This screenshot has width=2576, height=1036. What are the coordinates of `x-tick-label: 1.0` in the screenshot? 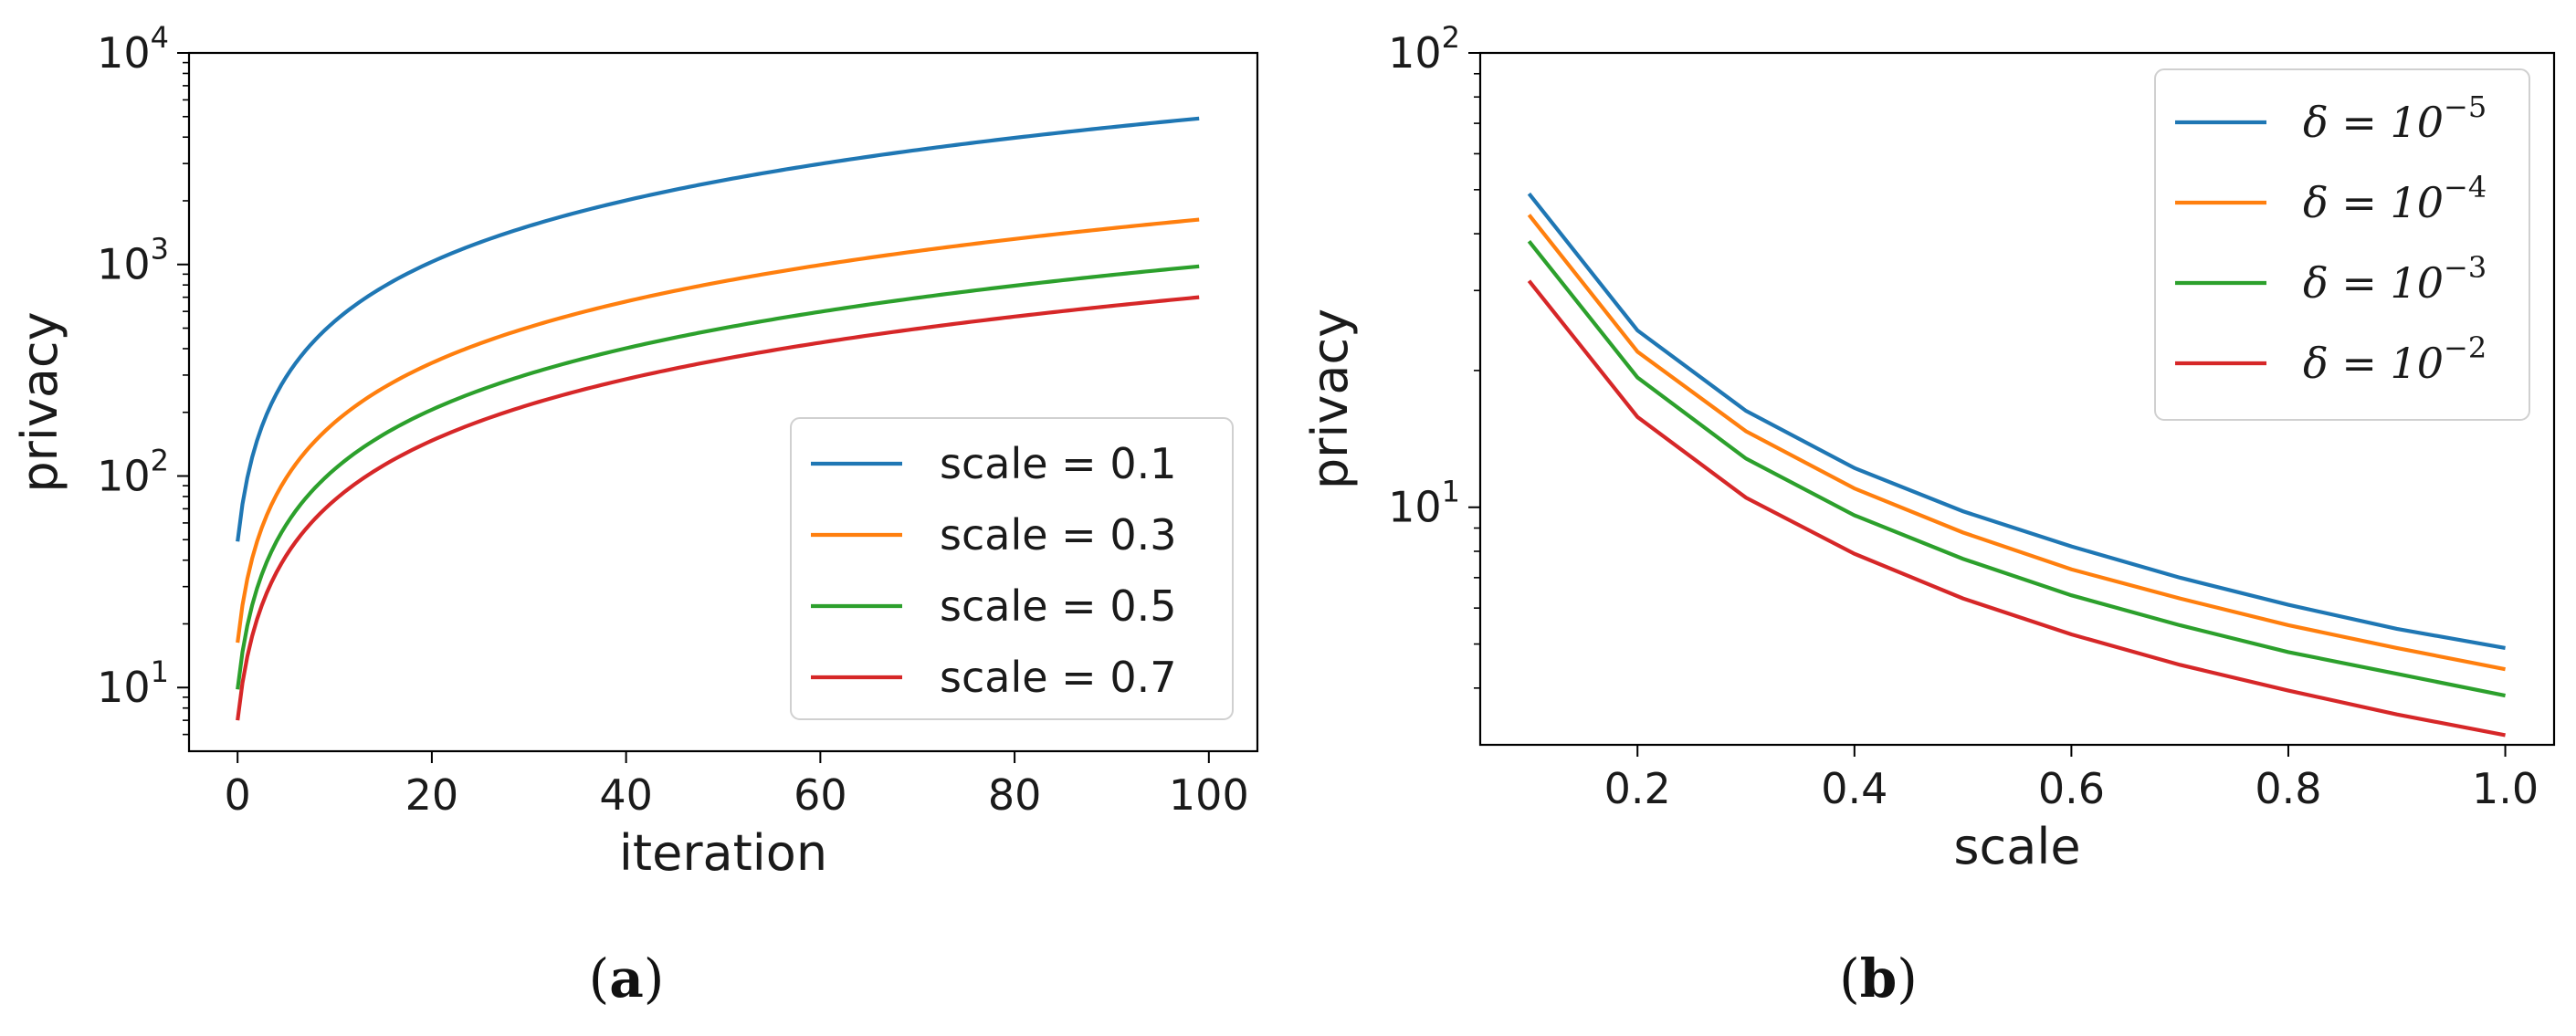 It's located at (2505, 788).